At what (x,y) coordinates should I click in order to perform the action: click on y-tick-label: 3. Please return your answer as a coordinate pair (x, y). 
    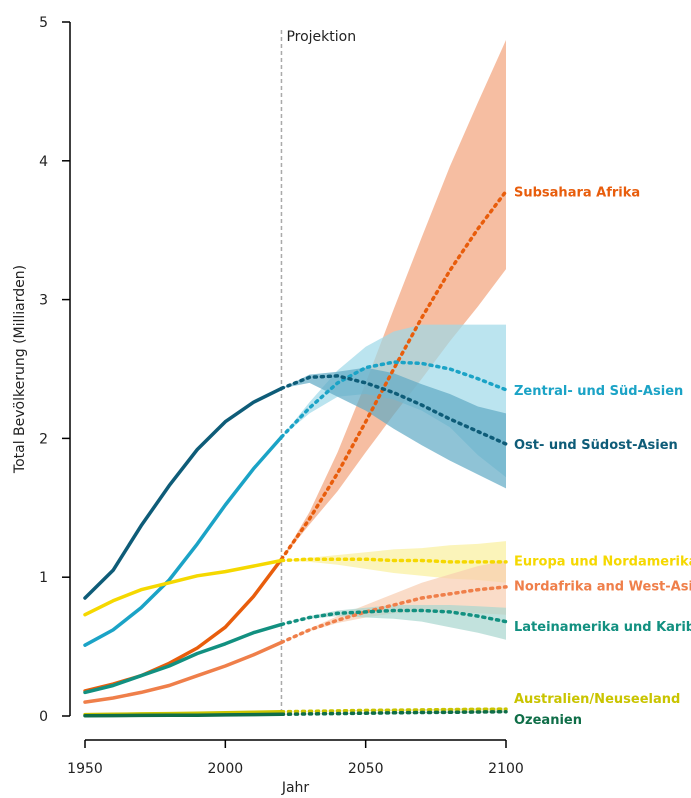
    Looking at the image, I should click on (43, 301).